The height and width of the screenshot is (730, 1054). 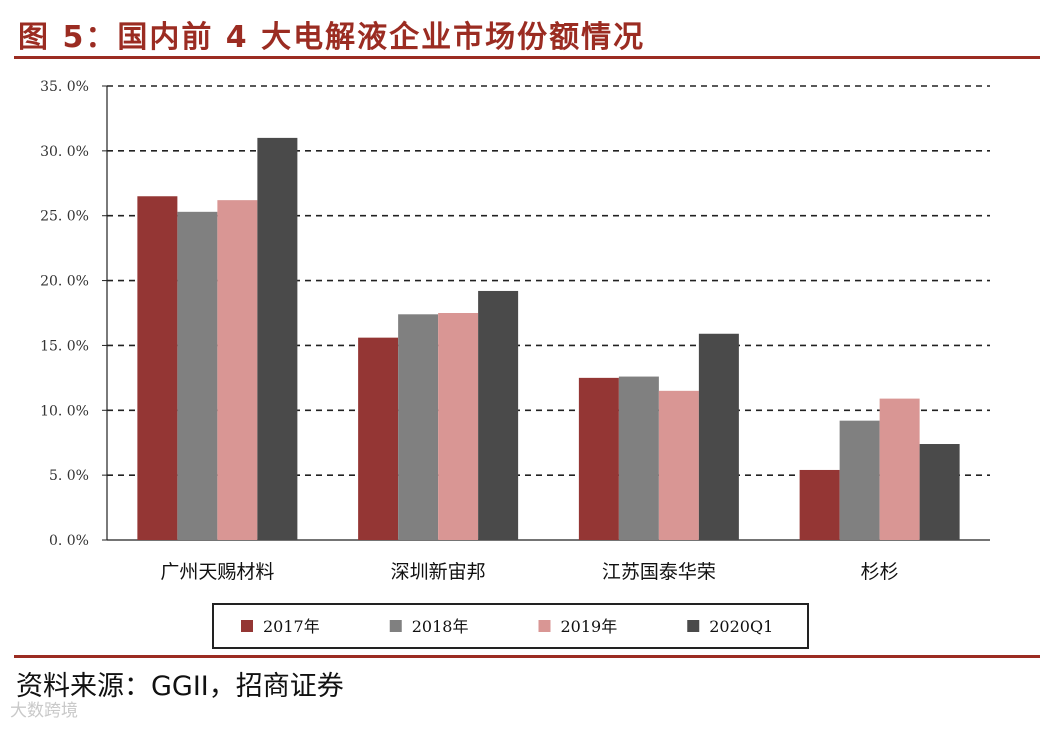 What do you see at coordinates (440, 626) in the screenshot?
I see `legend-label: 2018年` at bounding box center [440, 626].